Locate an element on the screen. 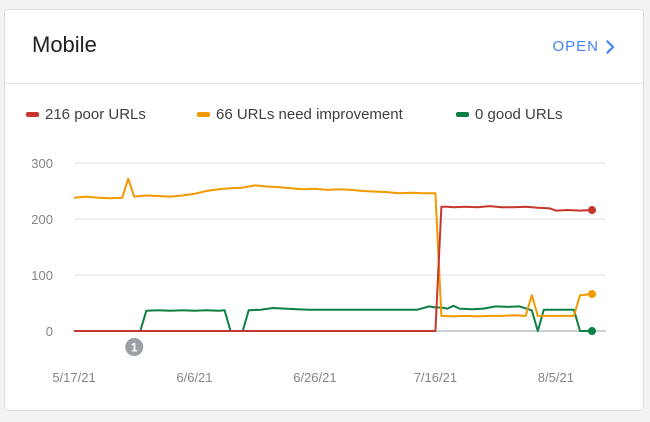  legend-item-need-improvement: 66 URLs need improvement is located at coordinates (300, 114).